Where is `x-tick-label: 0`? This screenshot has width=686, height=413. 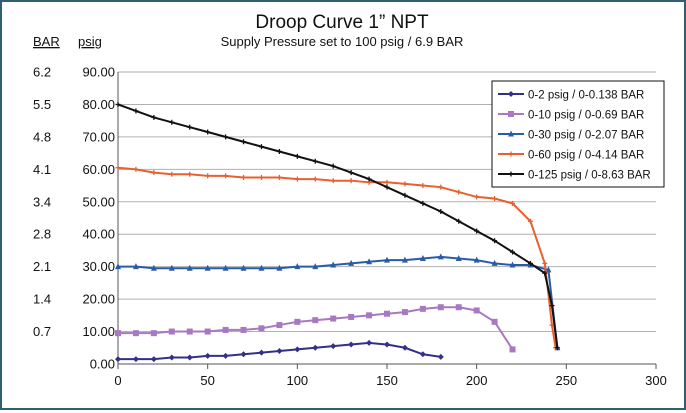 x-tick-label: 0 is located at coordinates (117, 380).